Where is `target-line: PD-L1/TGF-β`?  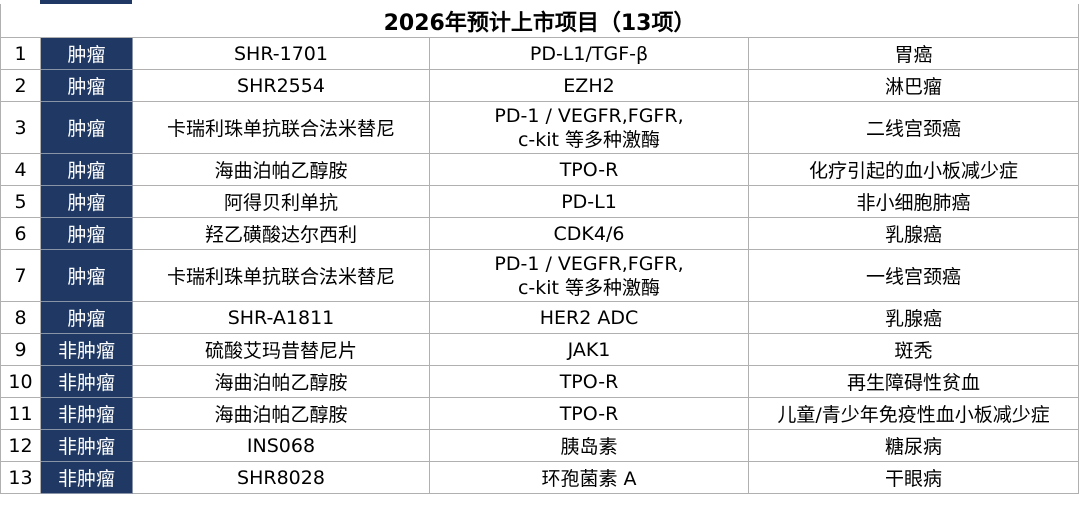 target-line: PD-L1/TGF-β is located at coordinates (589, 53).